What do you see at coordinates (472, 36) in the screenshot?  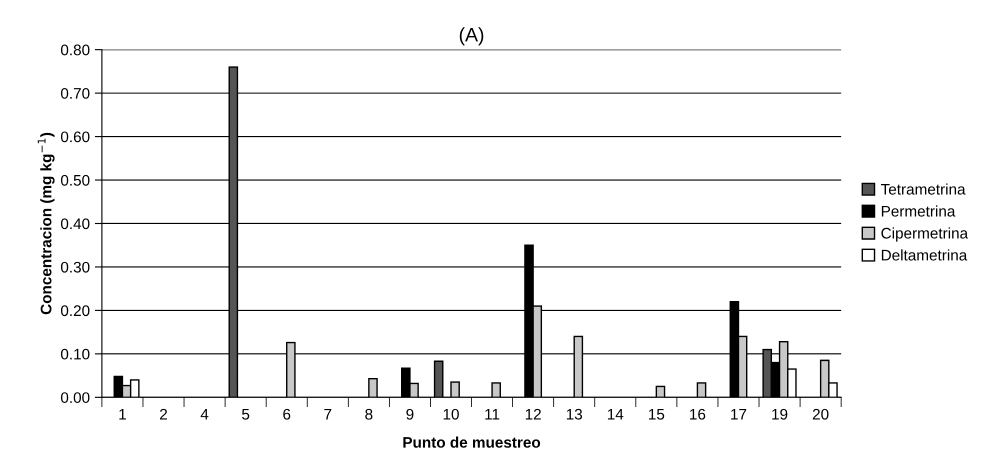 I see `chart-title: (A)` at bounding box center [472, 36].